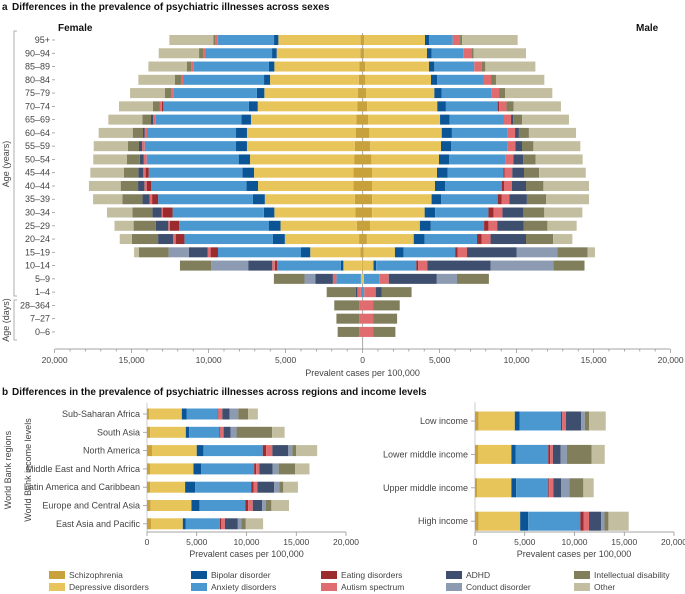 The width and height of the screenshot is (685, 594). I want to click on bar-female-65-69-intellectual-disability, so click(147, 119).